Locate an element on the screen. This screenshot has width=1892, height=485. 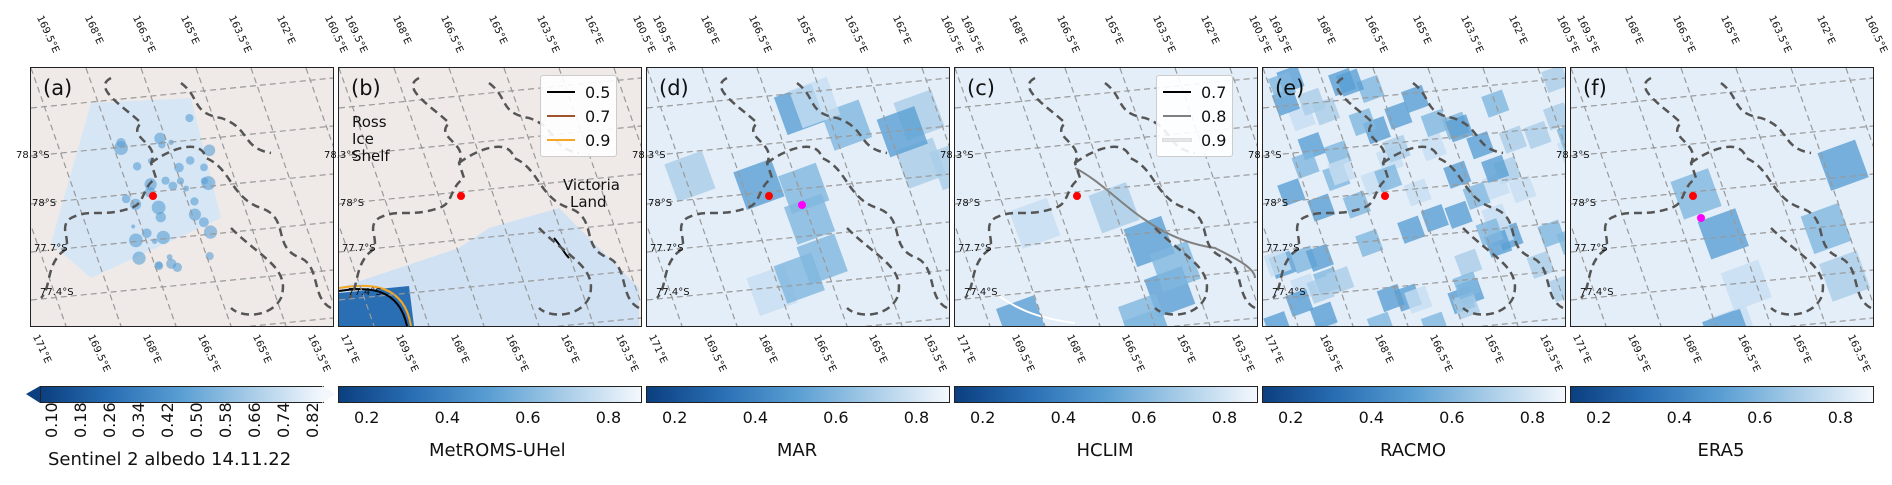
colorbar-tick-label: 0.58 is located at coordinates (225, 420).